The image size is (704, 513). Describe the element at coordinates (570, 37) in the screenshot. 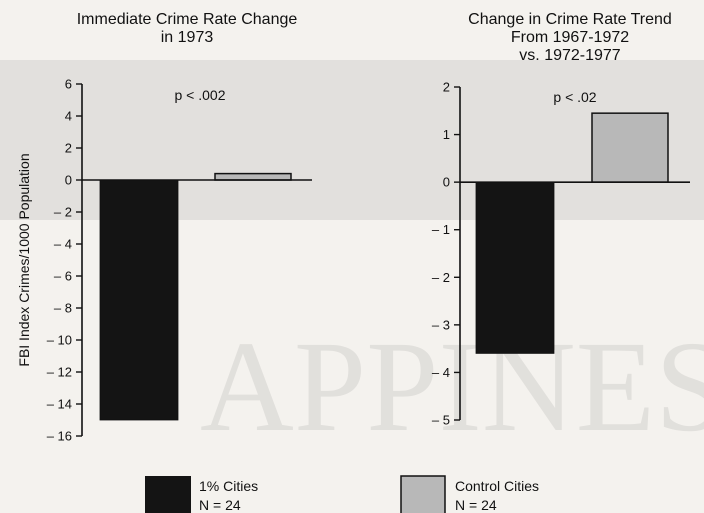

I see `chart-title-line: From 1967-1972` at that location.